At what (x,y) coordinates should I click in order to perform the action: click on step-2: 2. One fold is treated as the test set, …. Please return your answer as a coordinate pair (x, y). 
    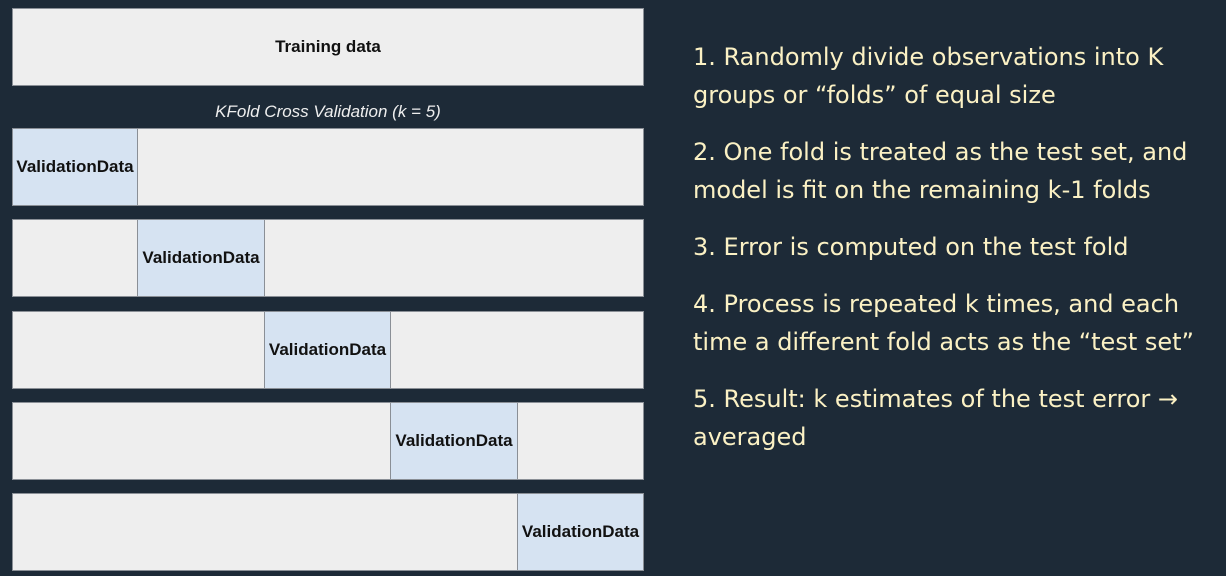
    Looking at the image, I should click on (940, 171).